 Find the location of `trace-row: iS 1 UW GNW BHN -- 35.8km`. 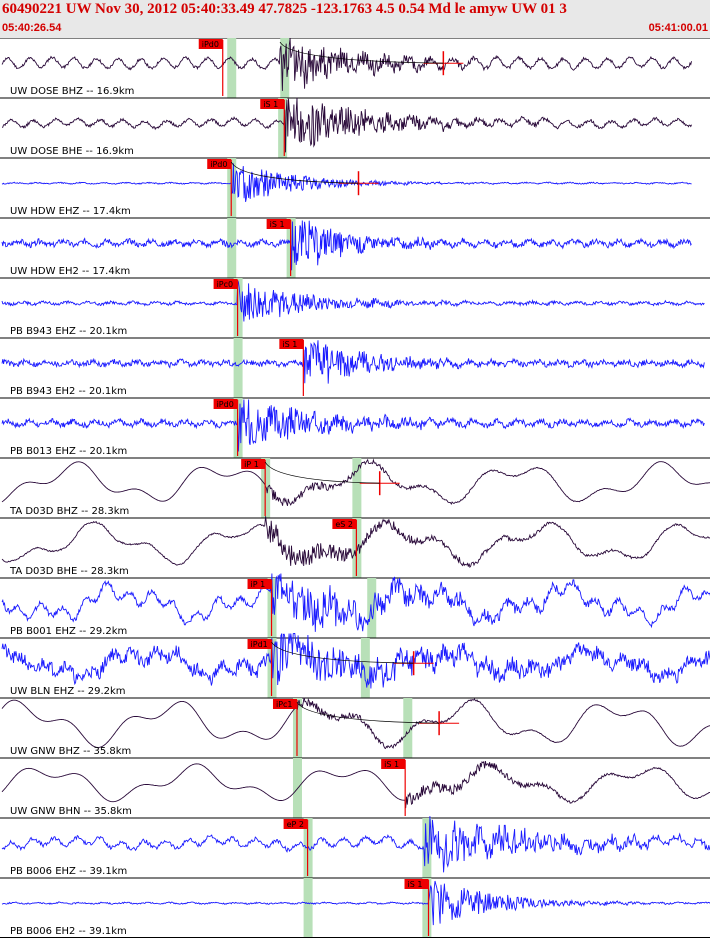

trace-row: iS 1 UW GNW BHN -- 35.8km is located at coordinates (355, 787).